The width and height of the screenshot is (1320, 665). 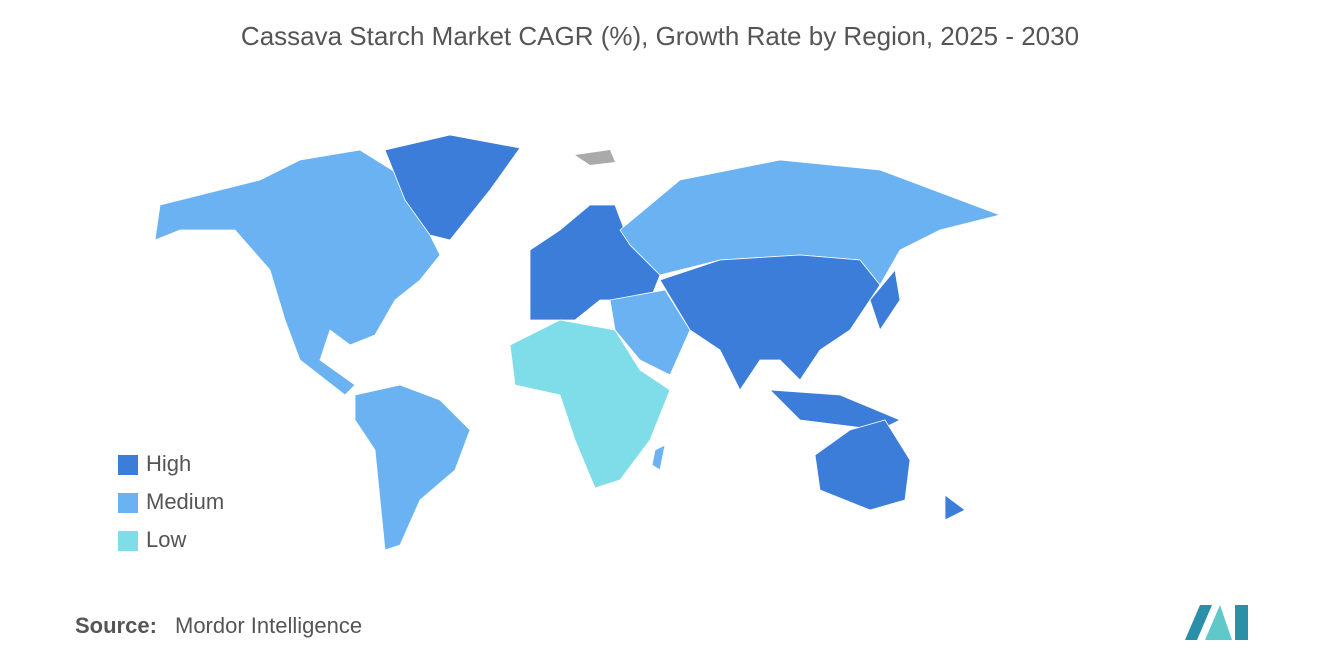 I want to click on new-zealand, so click(x=955, y=507).